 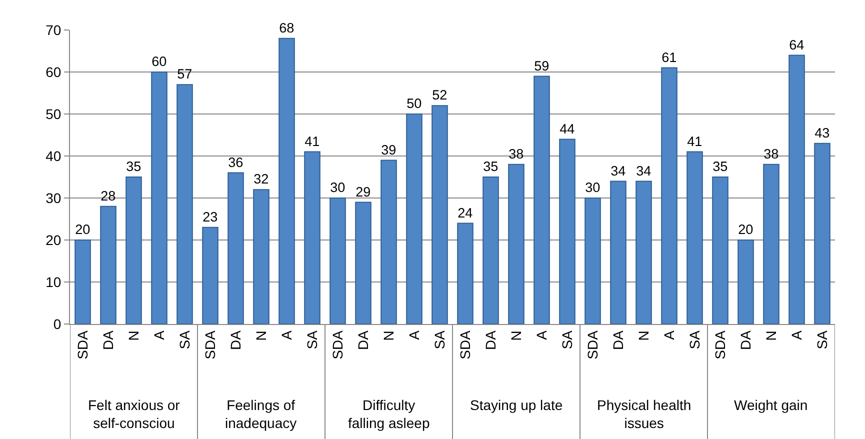 What do you see at coordinates (363, 192) in the screenshot?
I see `data-label: 29` at bounding box center [363, 192].